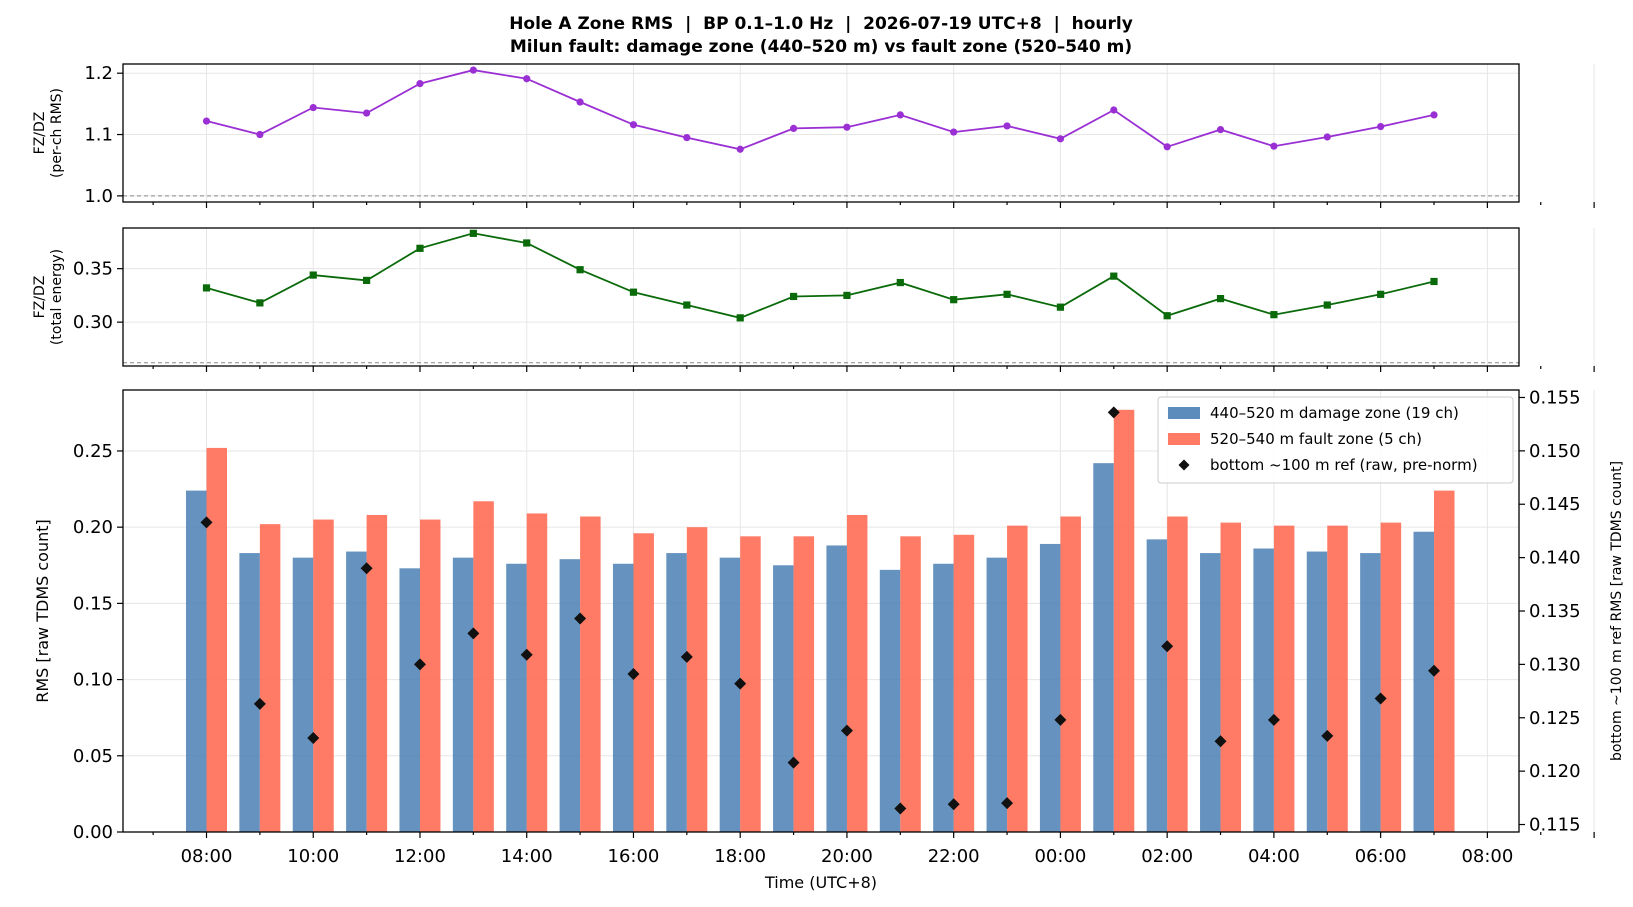 This screenshot has width=1633, height=907. What do you see at coordinates (57, 133) in the screenshot?
I see `y-axis-label-line2: (per-ch RMS)` at bounding box center [57, 133].